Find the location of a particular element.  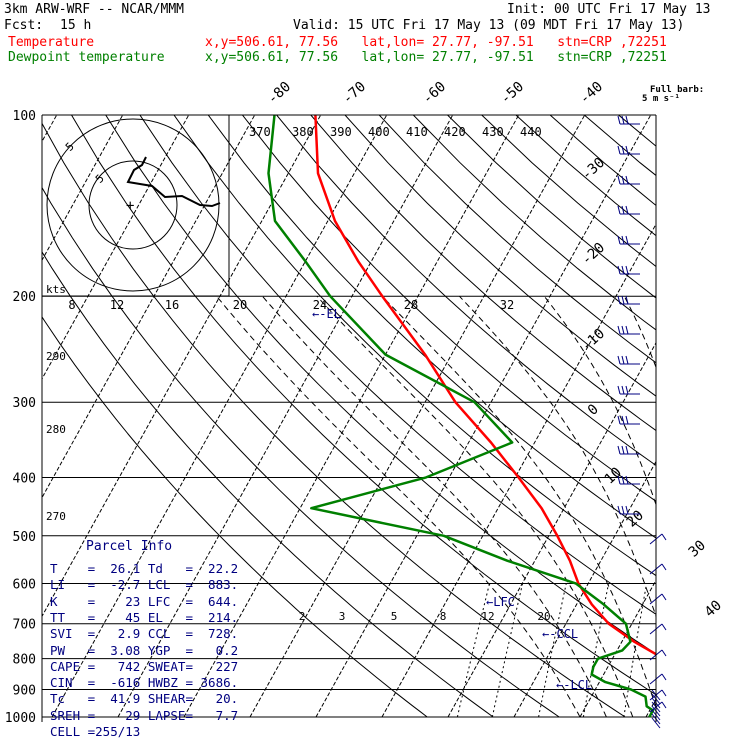

hodograph-unit-label: kts is located at coordinates (56, 289).